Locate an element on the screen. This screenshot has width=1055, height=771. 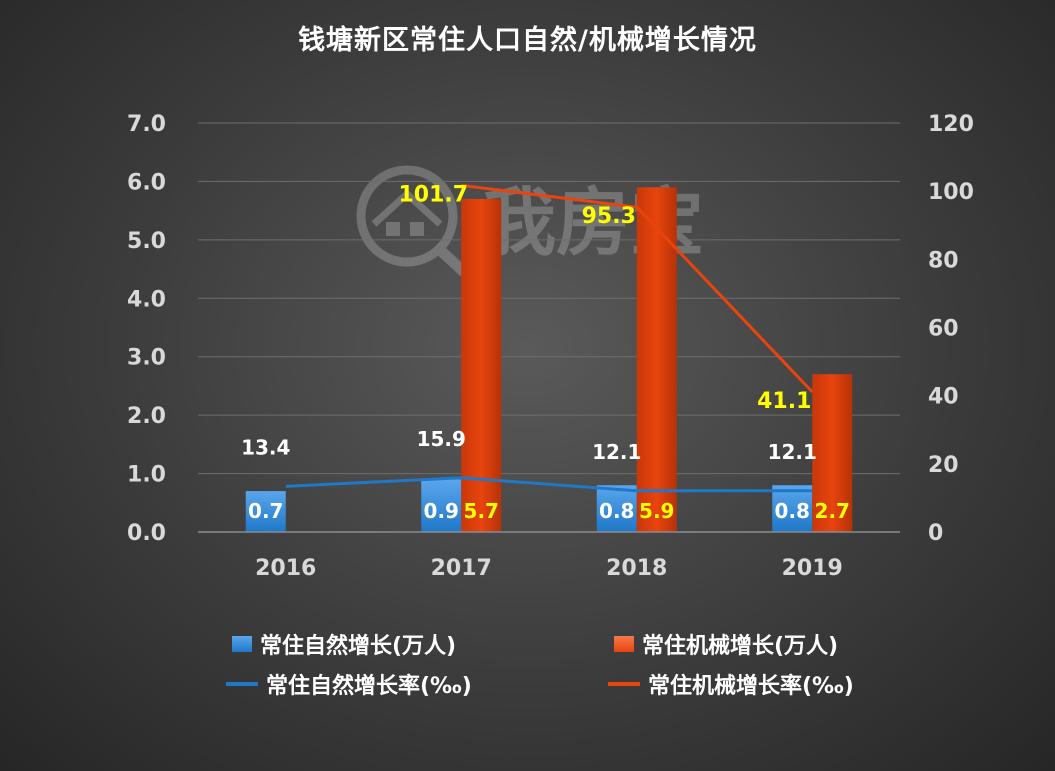
y-left-tick-label: 0.0 is located at coordinates (146, 533).